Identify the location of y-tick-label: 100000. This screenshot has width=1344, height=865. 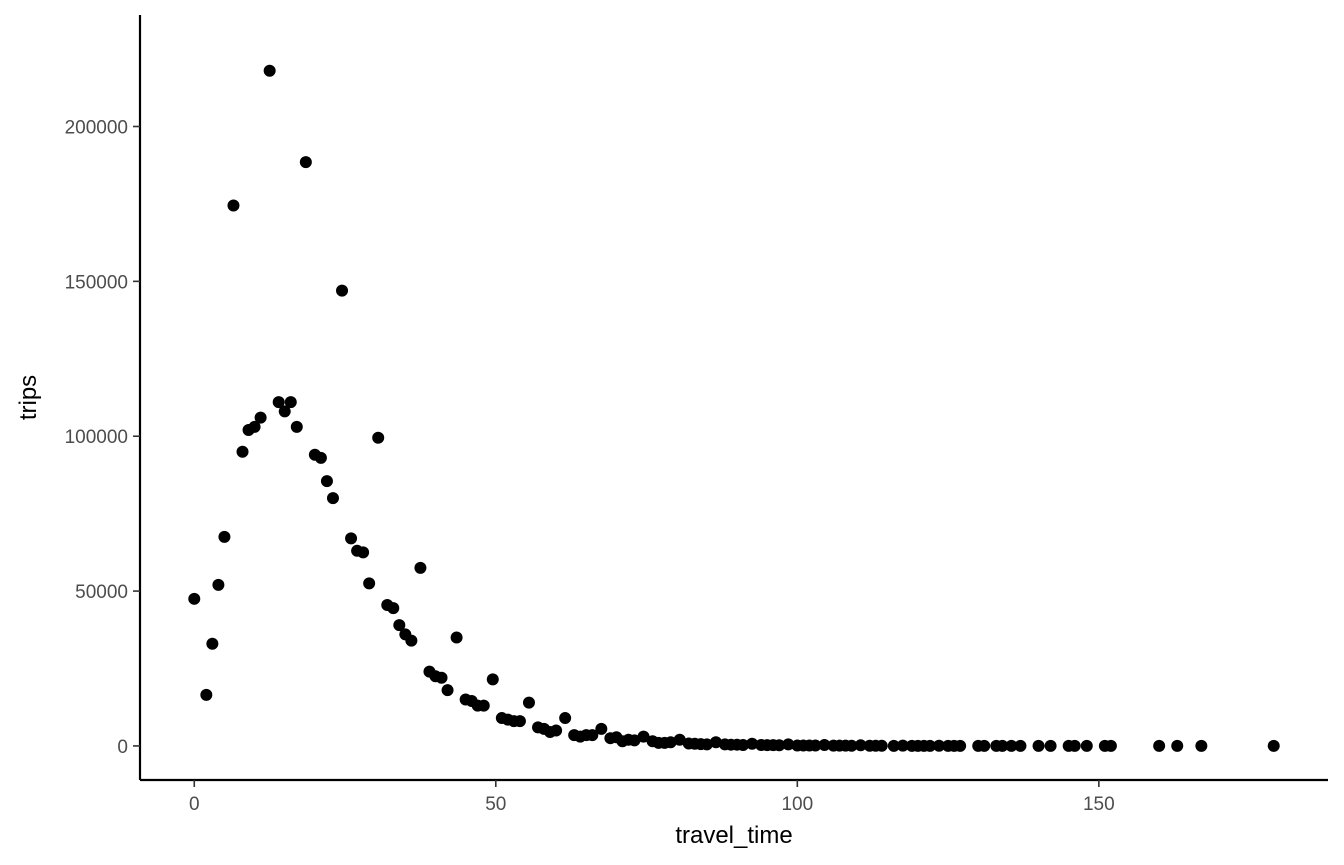
(96, 437).